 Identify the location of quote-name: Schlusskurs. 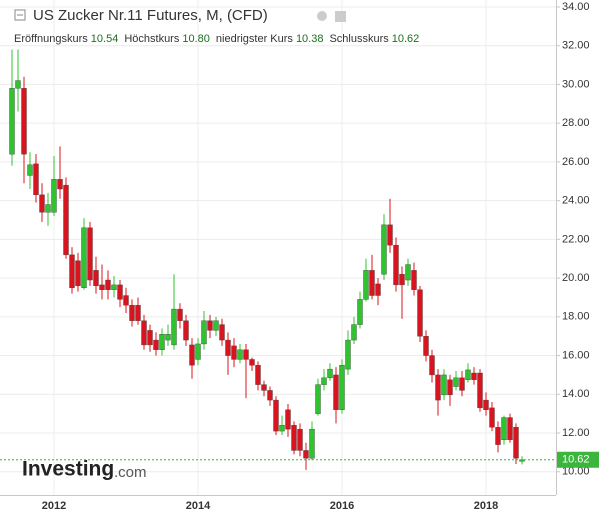
(359, 39).